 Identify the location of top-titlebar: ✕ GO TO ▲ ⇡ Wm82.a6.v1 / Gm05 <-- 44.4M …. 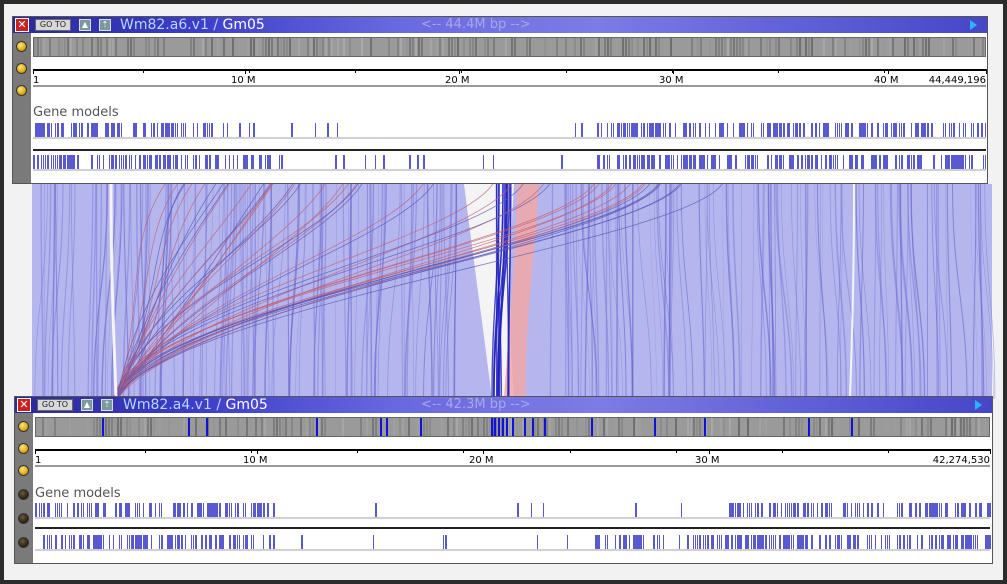
(500, 25).